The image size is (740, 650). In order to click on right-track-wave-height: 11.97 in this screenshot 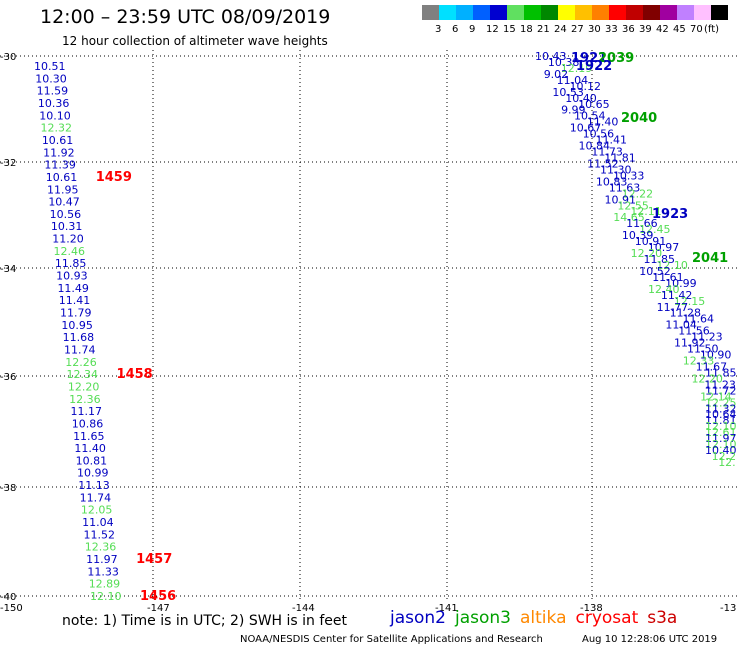, I will do `click(721, 438)`.